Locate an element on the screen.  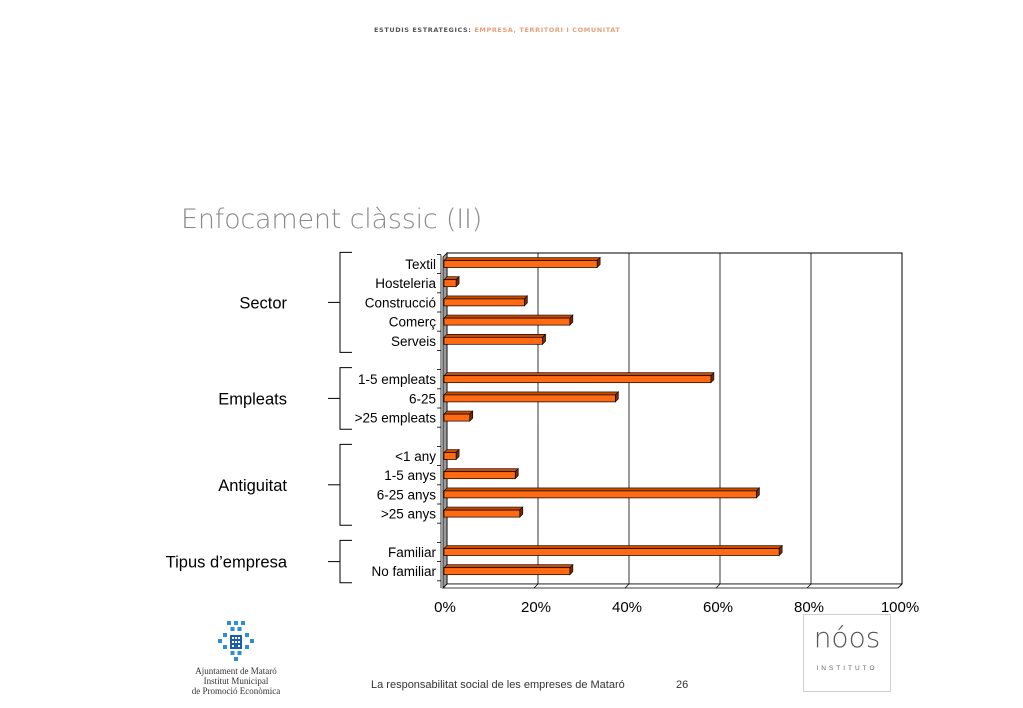
x-tick-label: 100% is located at coordinates (900, 607).